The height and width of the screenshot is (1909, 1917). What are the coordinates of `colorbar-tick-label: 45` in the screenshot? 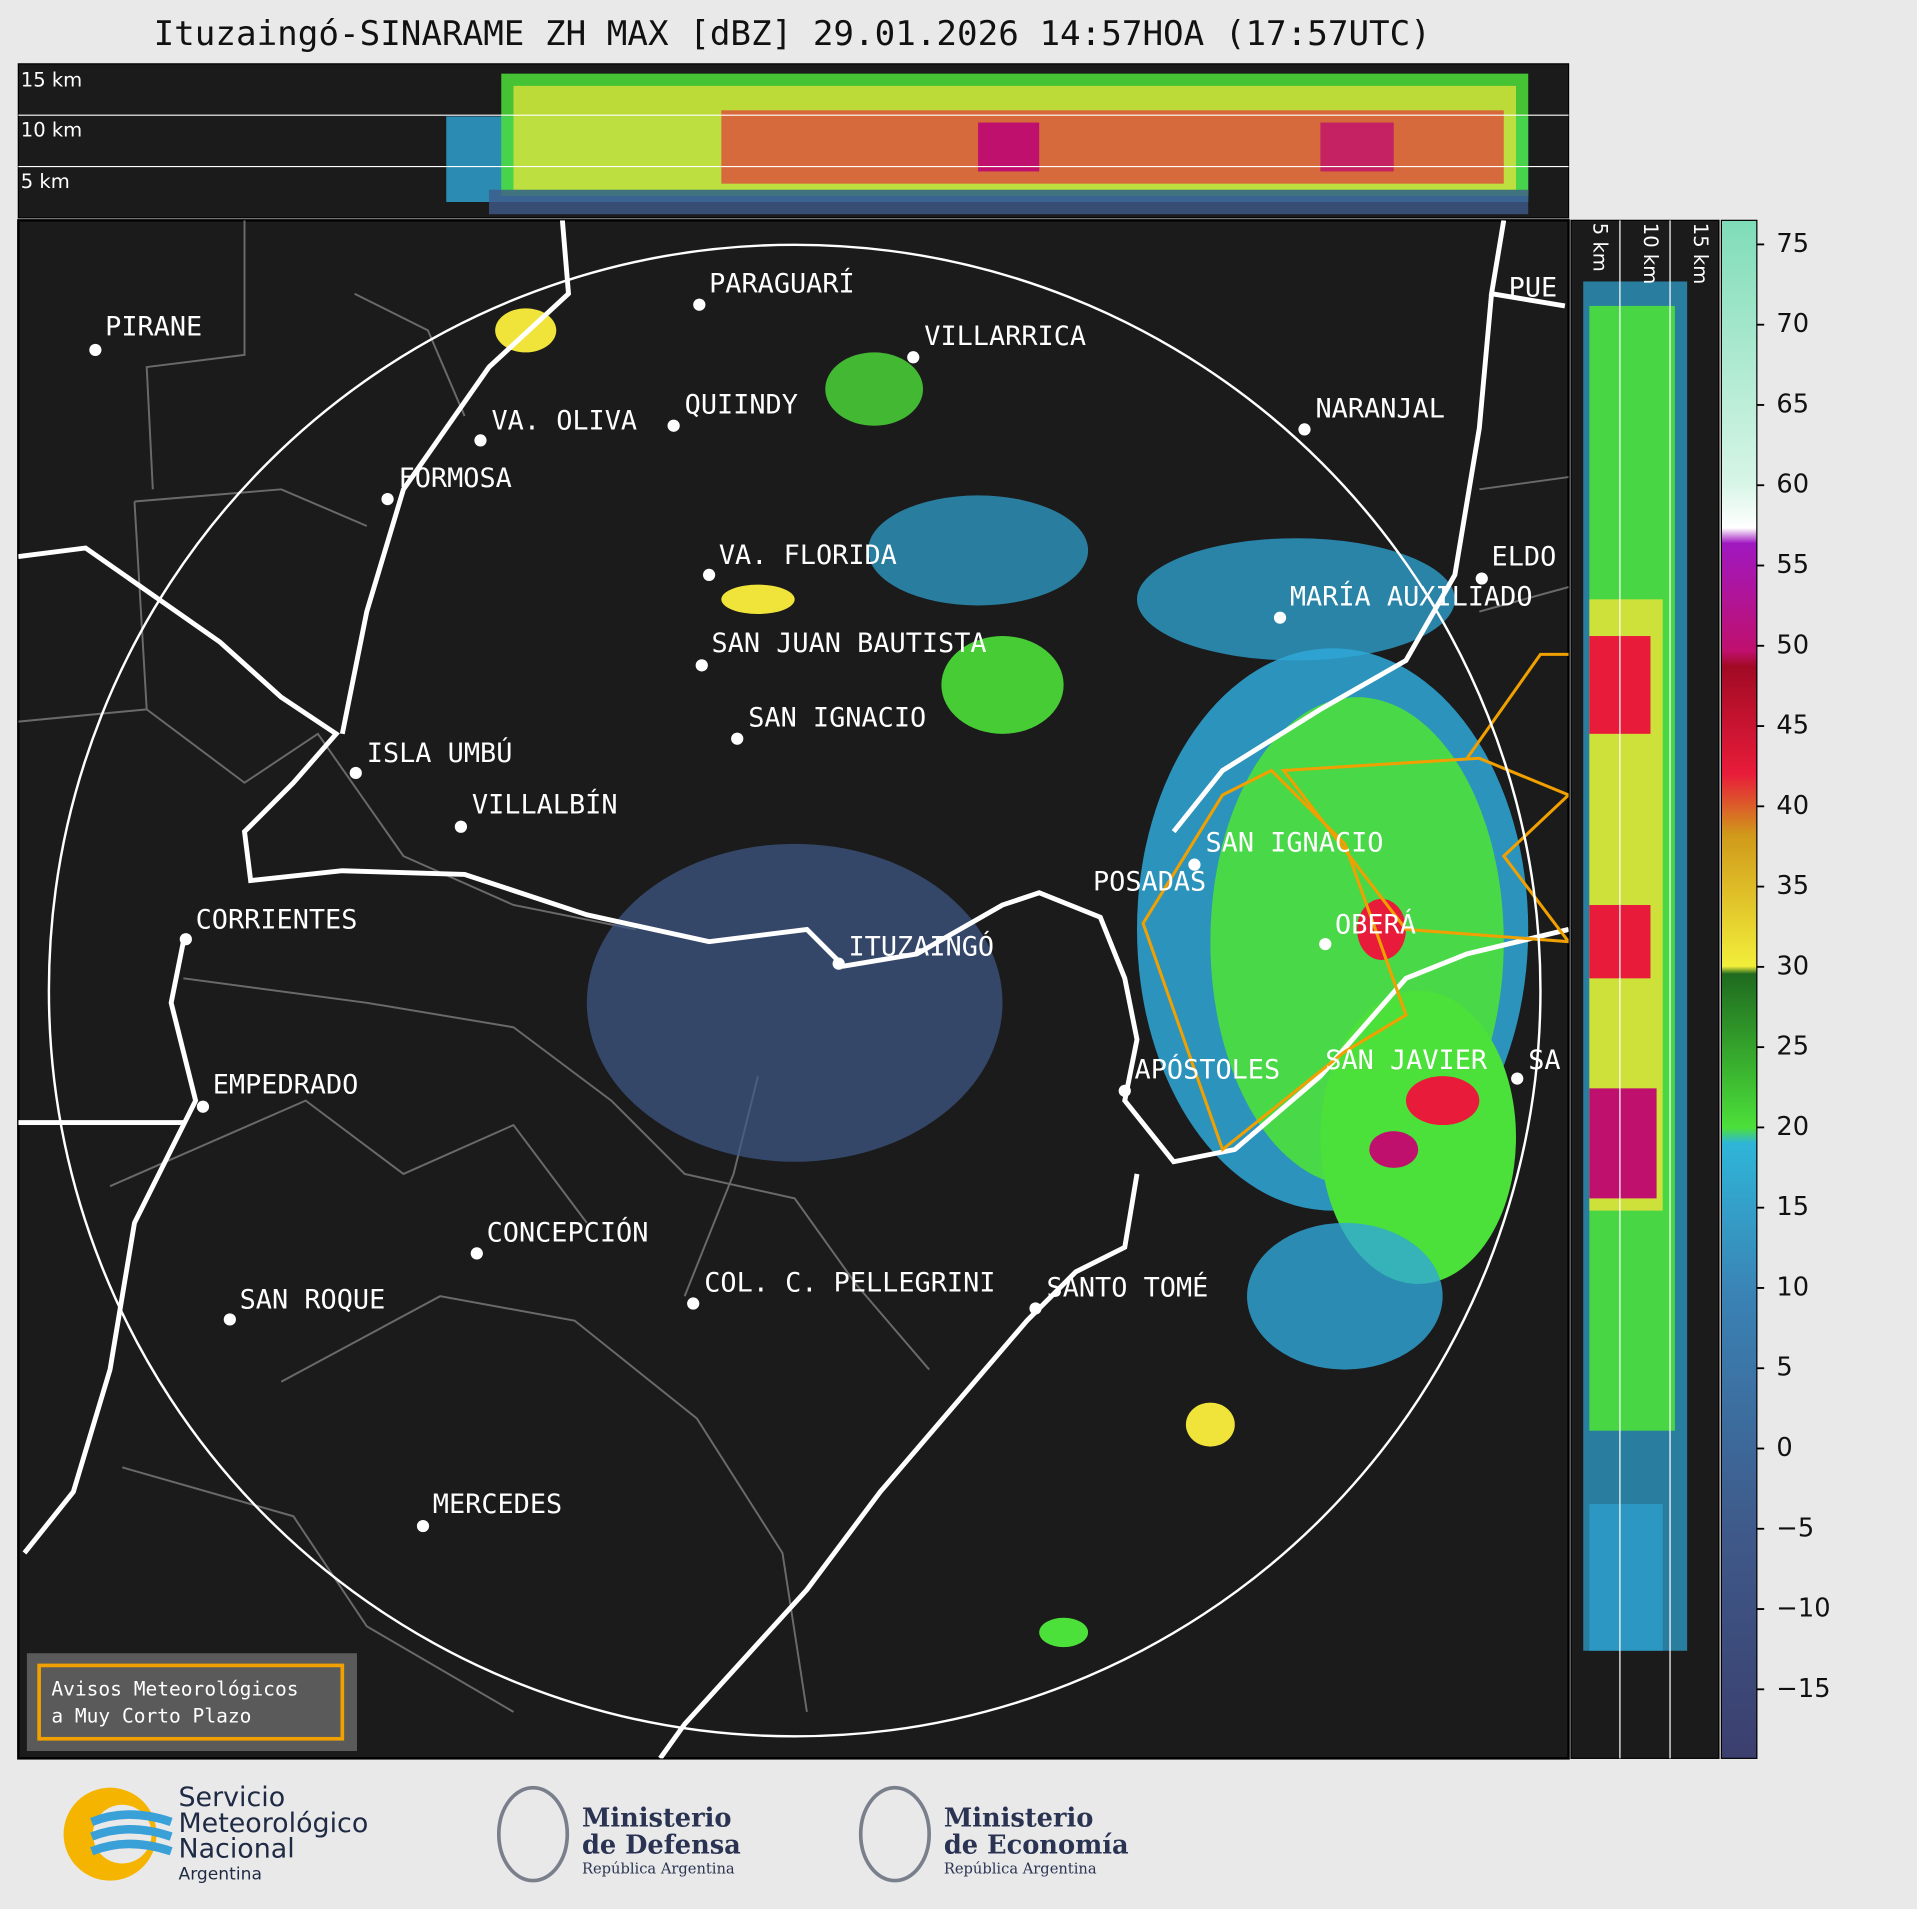 It's located at (1792, 726).